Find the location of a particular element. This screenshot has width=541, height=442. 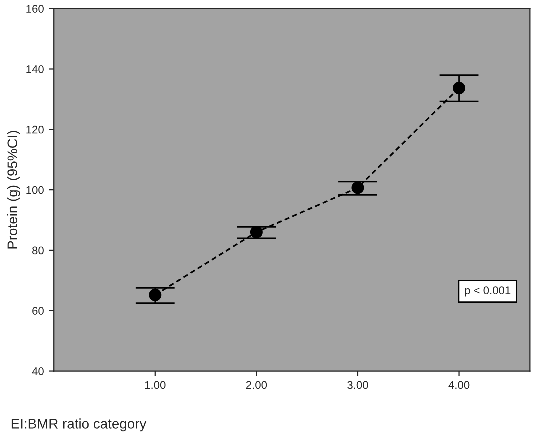

x-axis-title: EI:BMR ratio category is located at coordinates (79, 425).